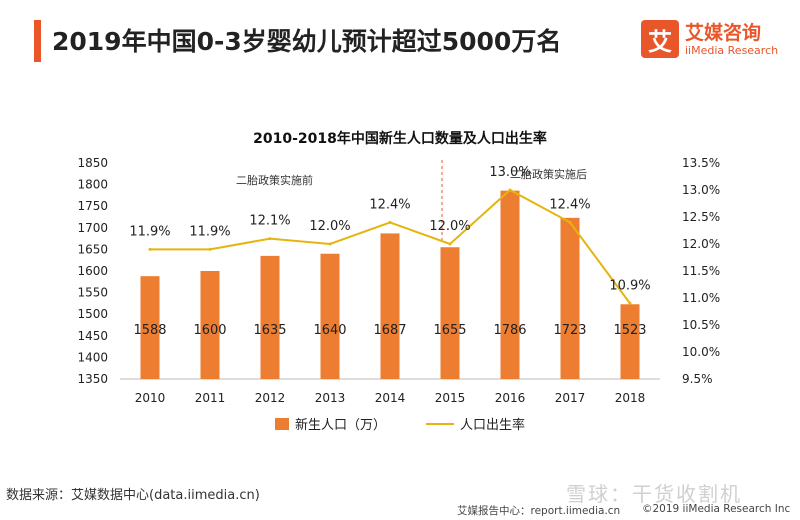  What do you see at coordinates (307, 41) in the screenshot?
I see `page-title: 2019年中国0-3岁婴幼儿预计超过5000万名` at bounding box center [307, 41].